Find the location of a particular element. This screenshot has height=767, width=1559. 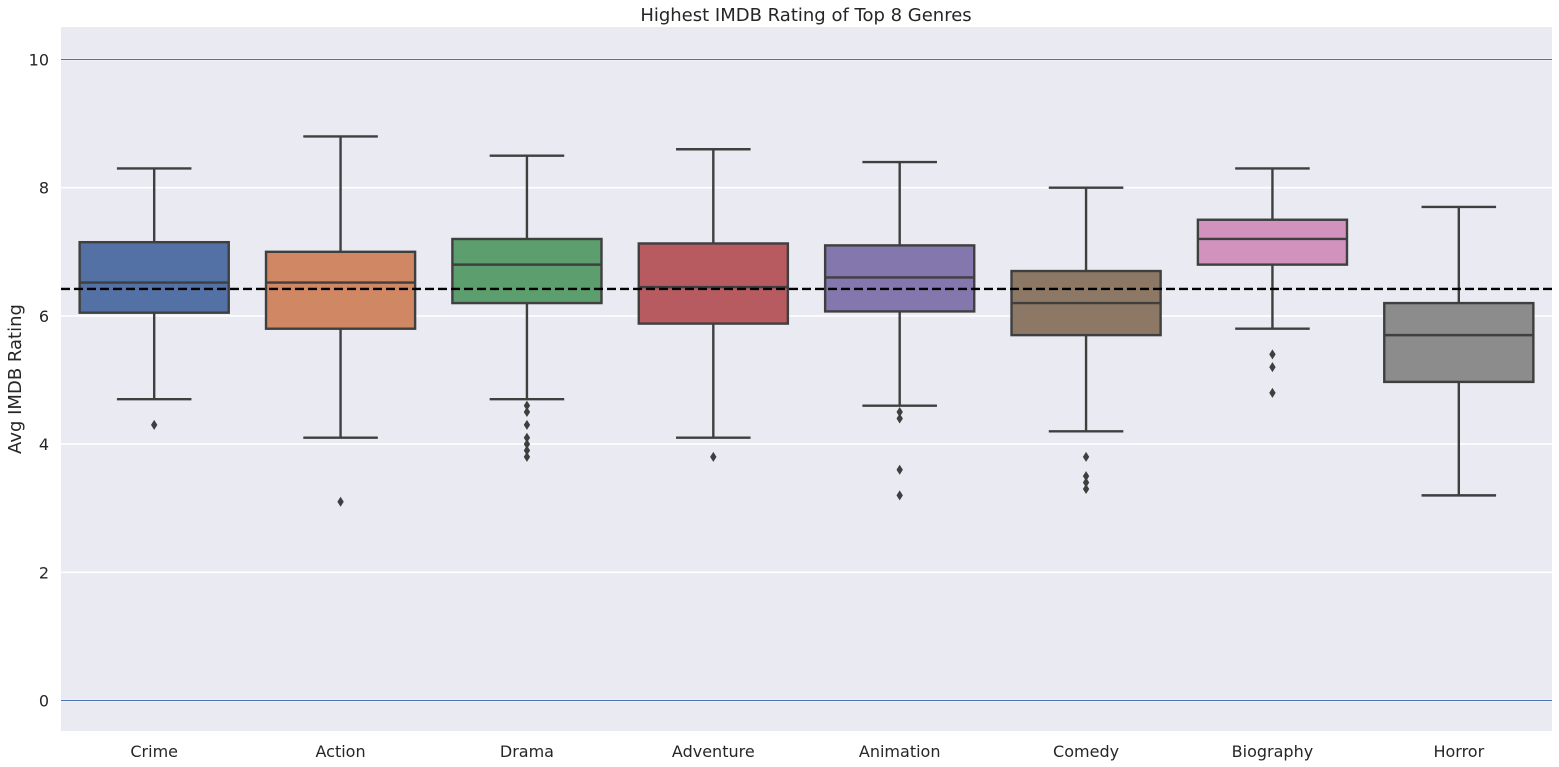

x-tick-label: Comedy is located at coordinates (1086, 751).